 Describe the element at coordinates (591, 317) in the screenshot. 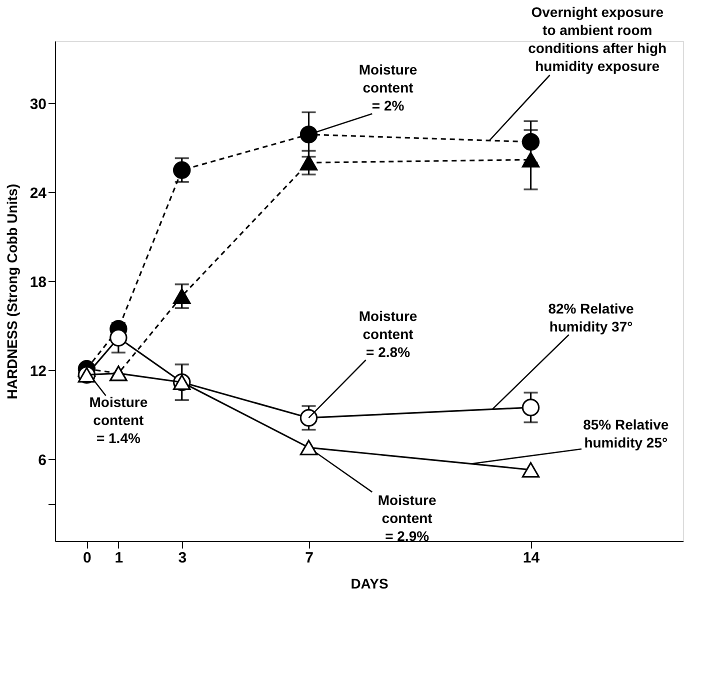

I see `annotation: 82% Relative humidity 37°` at that location.